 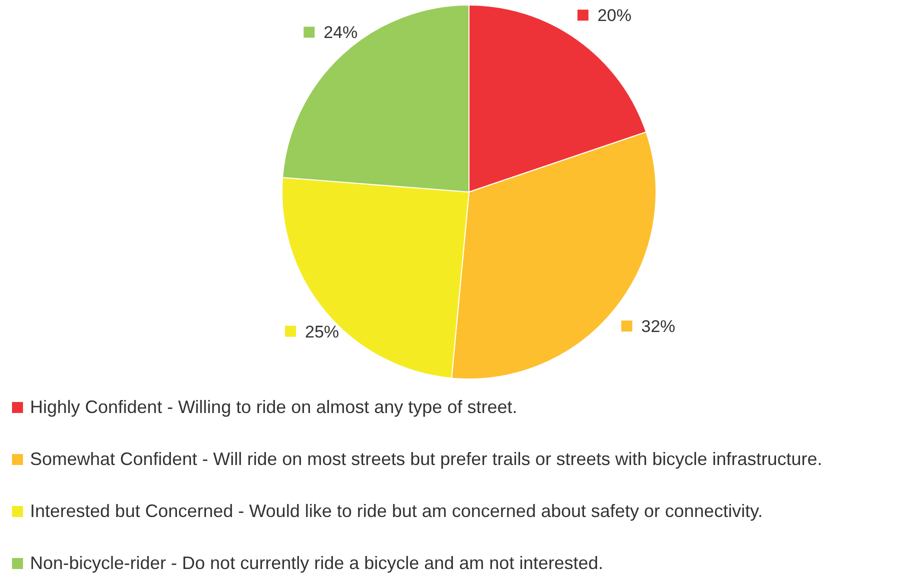 What do you see at coordinates (274, 407) in the screenshot?
I see `legend-label: Highly Confident - Willing to ride on almost any type of street.` at bounding box center [274, 407].